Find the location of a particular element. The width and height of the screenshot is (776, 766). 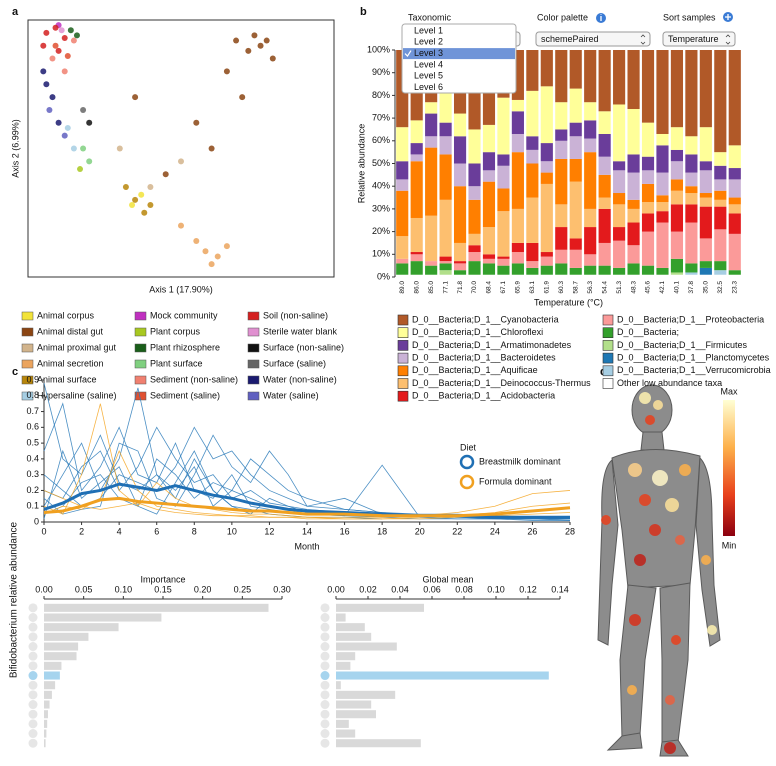

legend-label: Surface (non-saline) is located at coordinates (303, 347).